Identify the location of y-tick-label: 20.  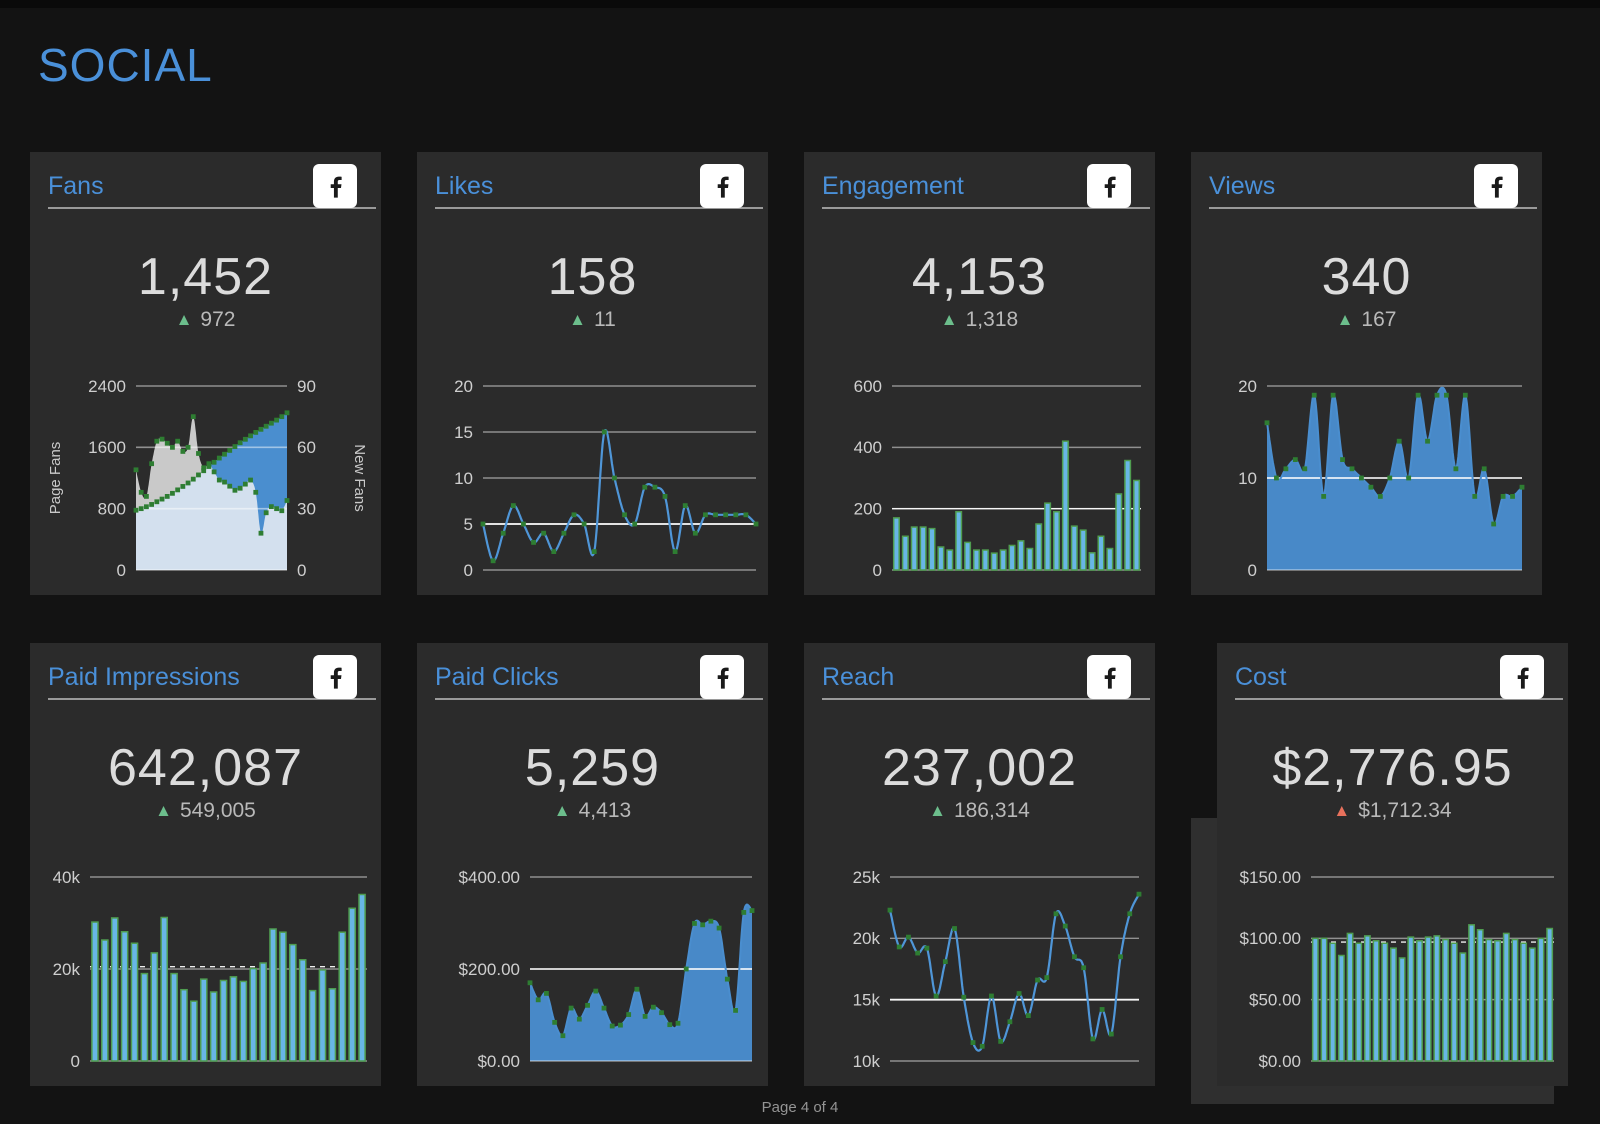
(1247, 386).